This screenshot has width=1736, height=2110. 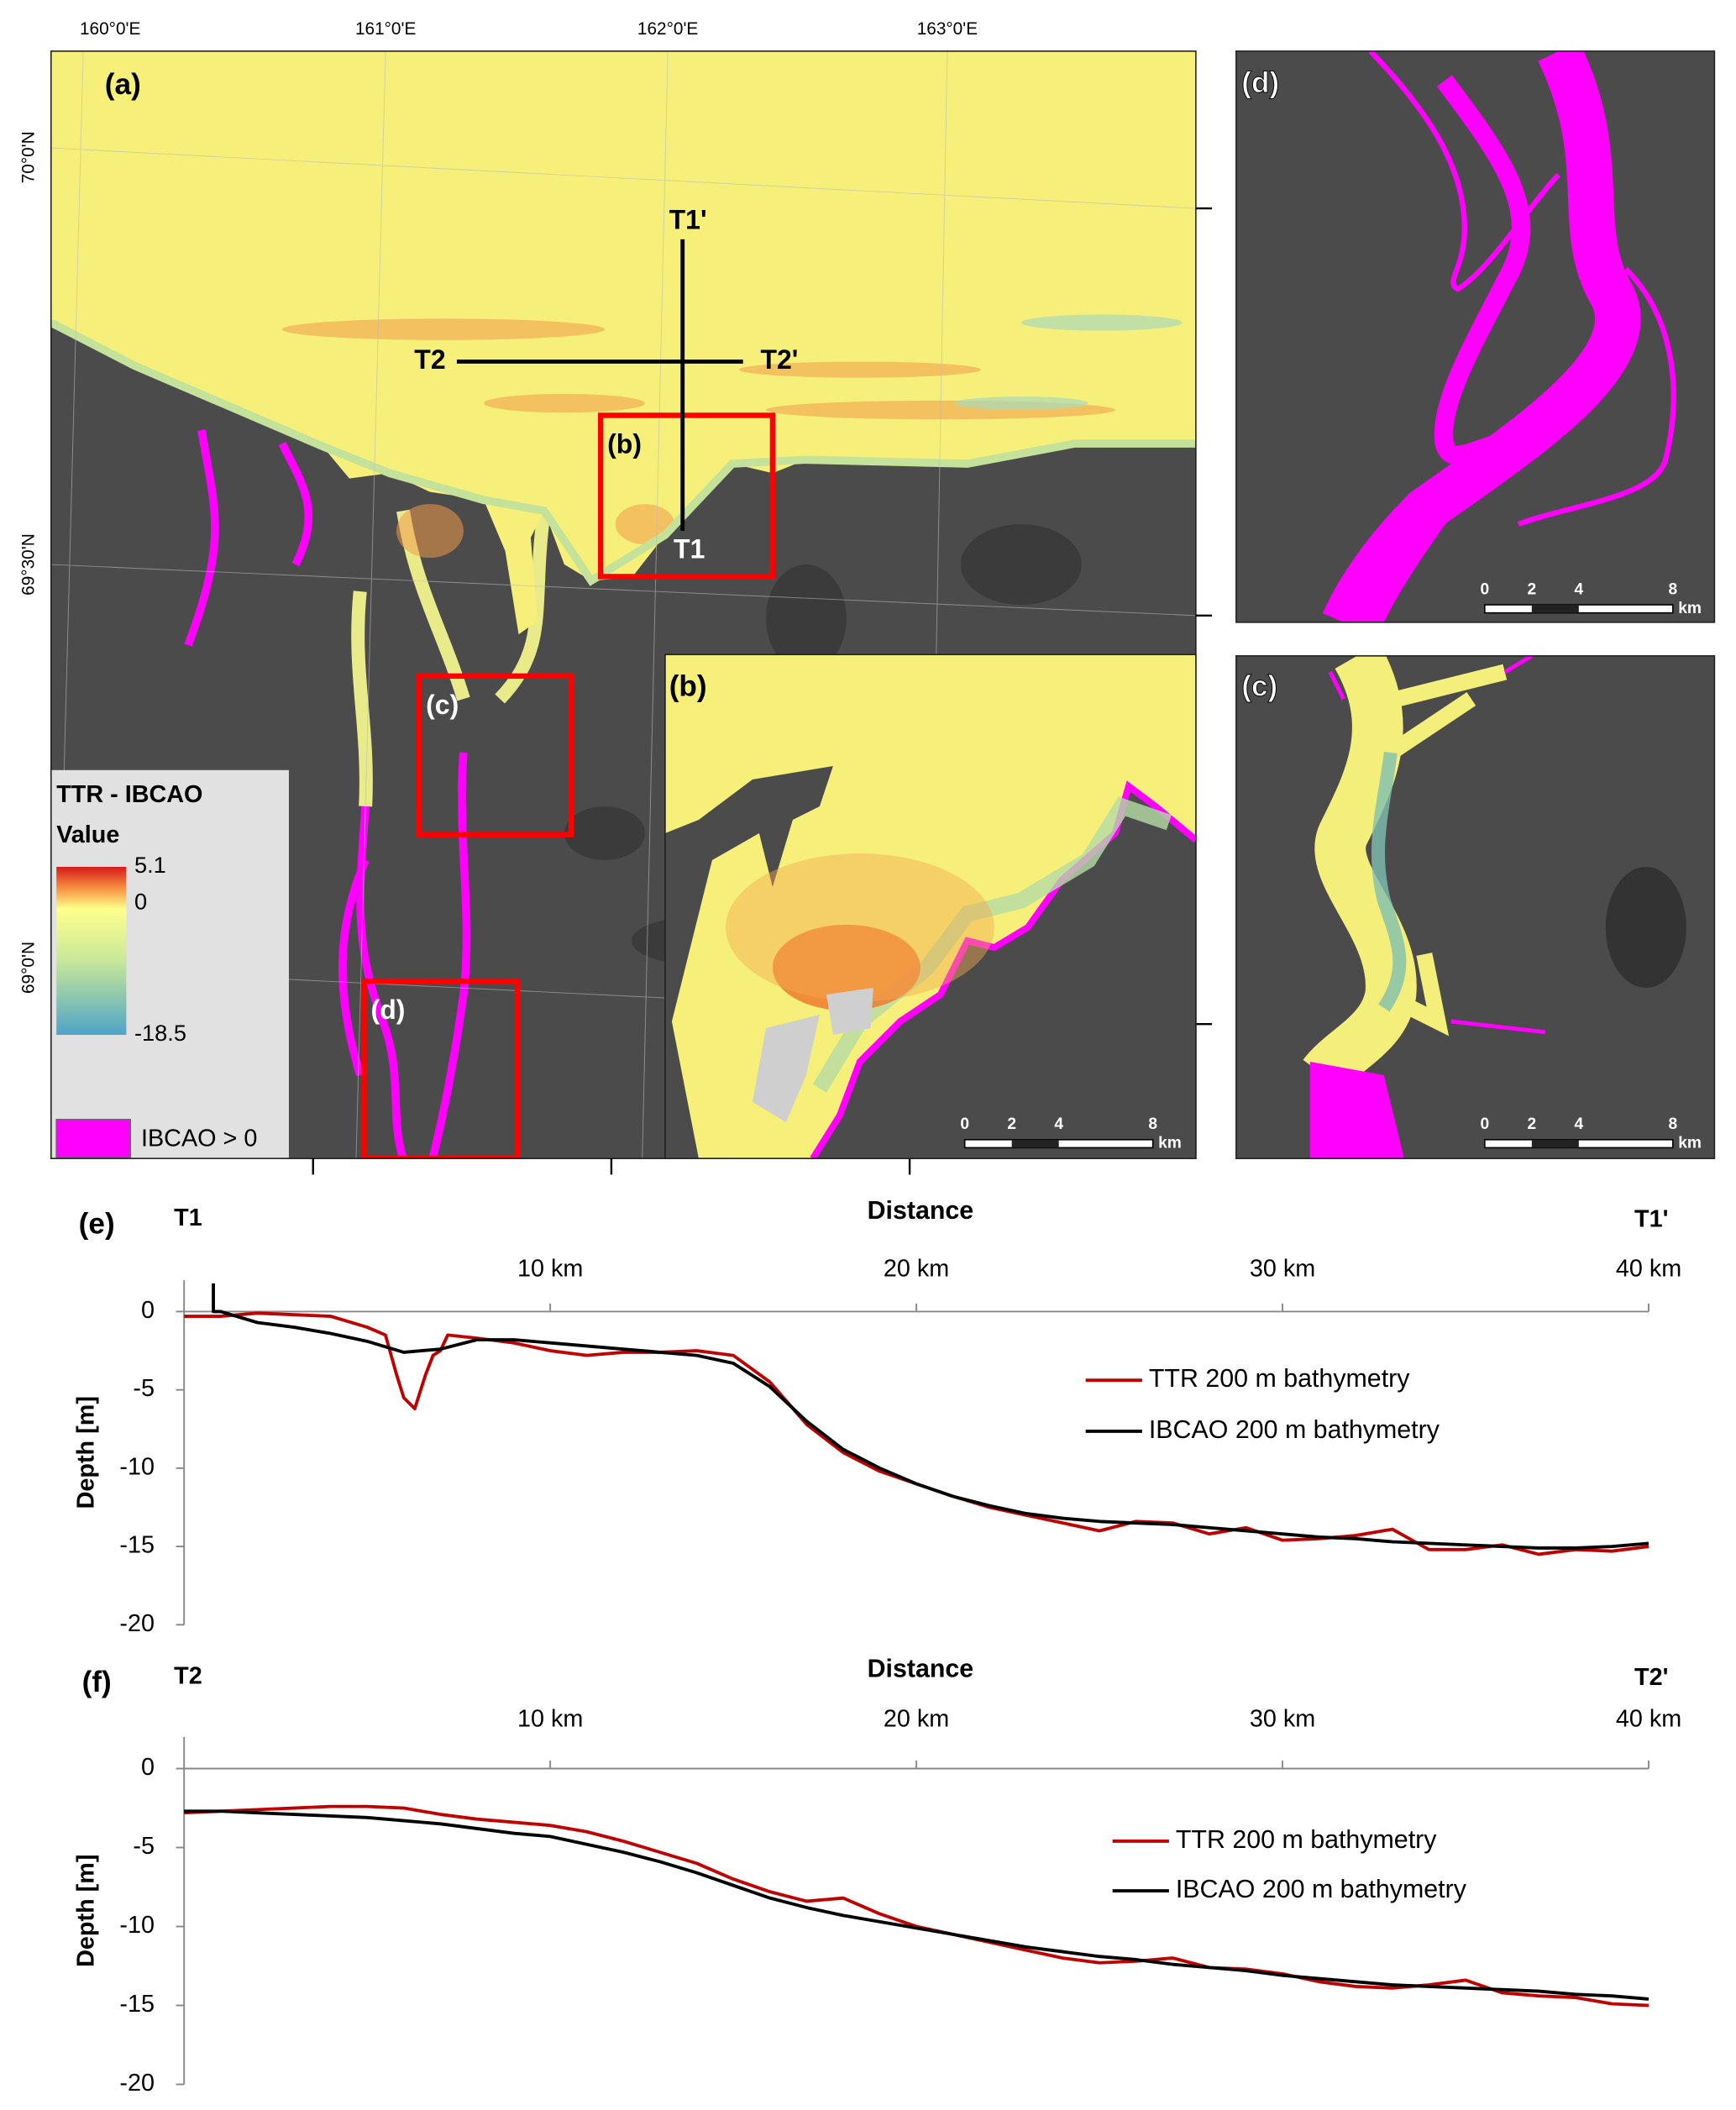 What do you see at coordinates (97, 1223) in the screenshot?
I see `panel-label: (e)` at bounding box center [97, 1223].